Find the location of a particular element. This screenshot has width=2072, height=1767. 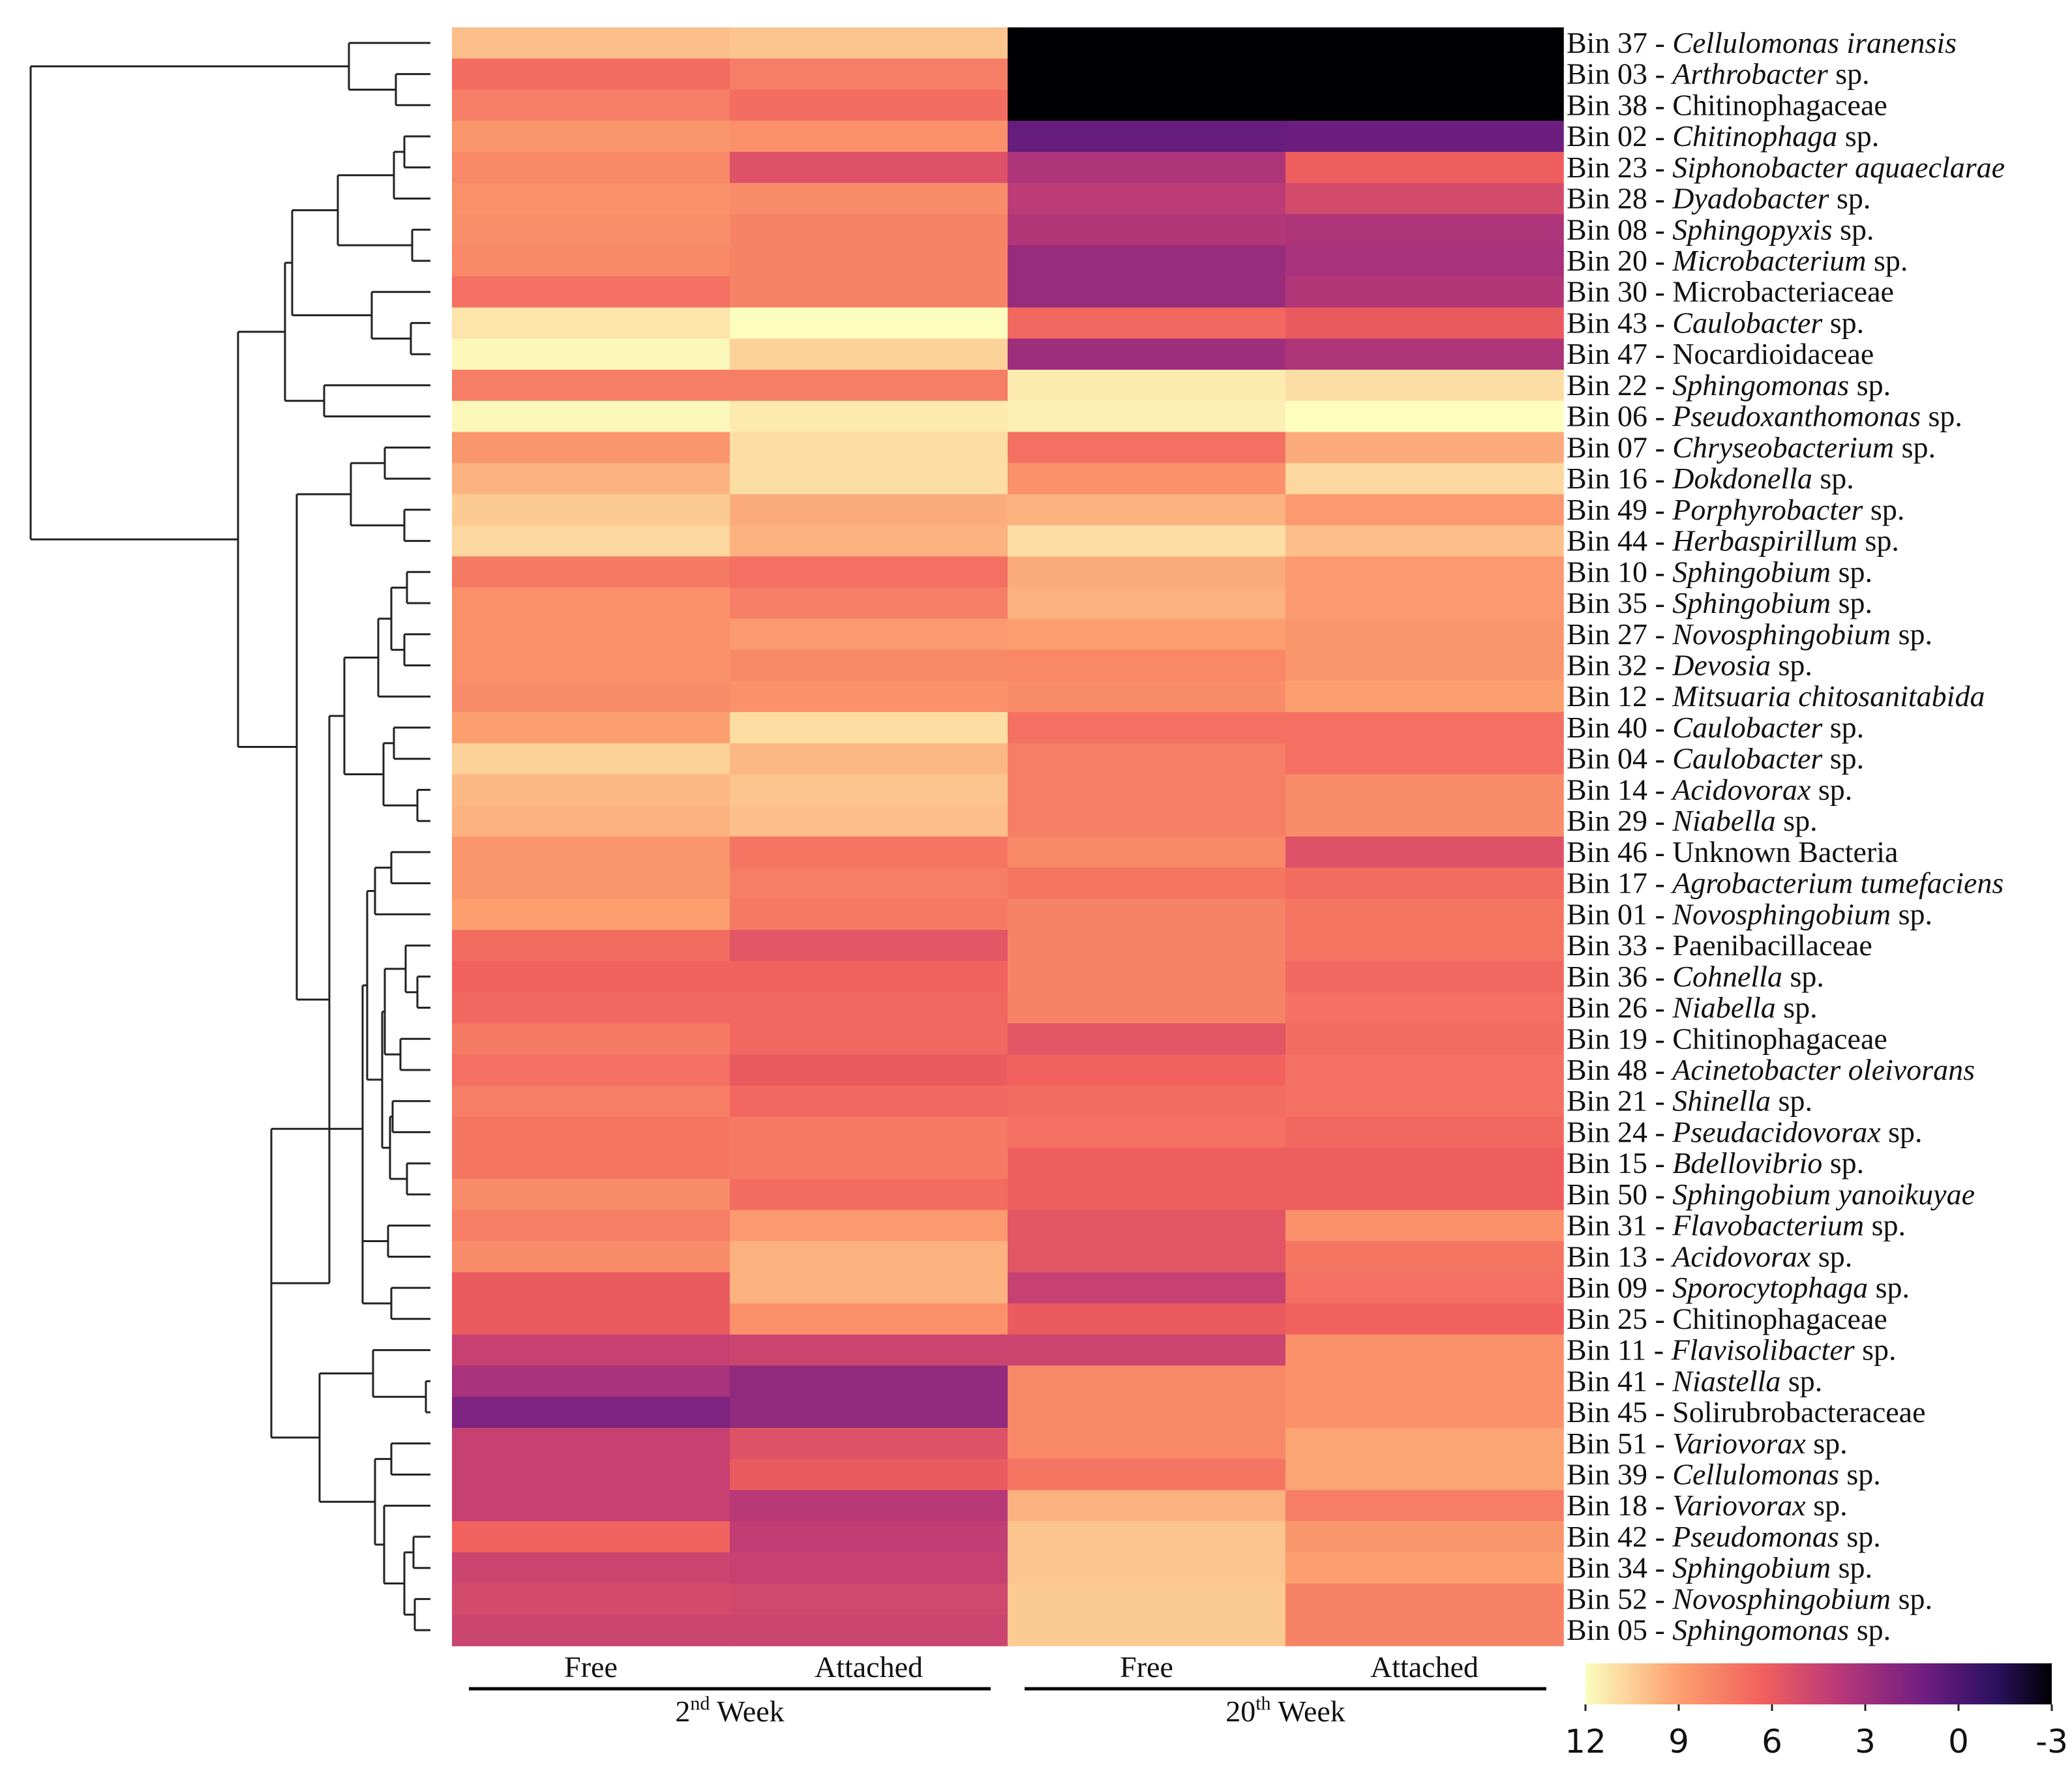

row-label-prefix: Bin 27 - is located at coordinates (1619, 634).